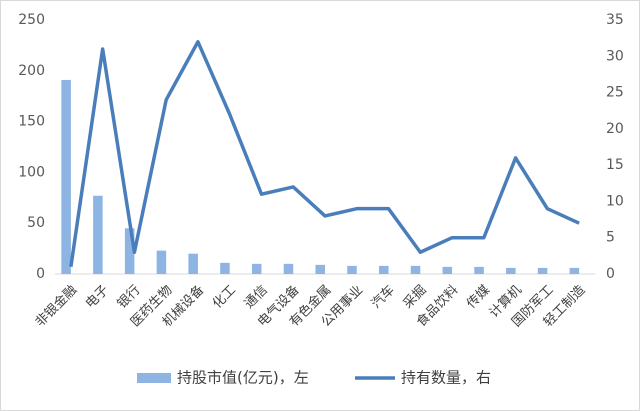 Image resolution: width=640 pixels, height=411 pixels. I want to click on y-tick-label: 0, so click(40, 274).